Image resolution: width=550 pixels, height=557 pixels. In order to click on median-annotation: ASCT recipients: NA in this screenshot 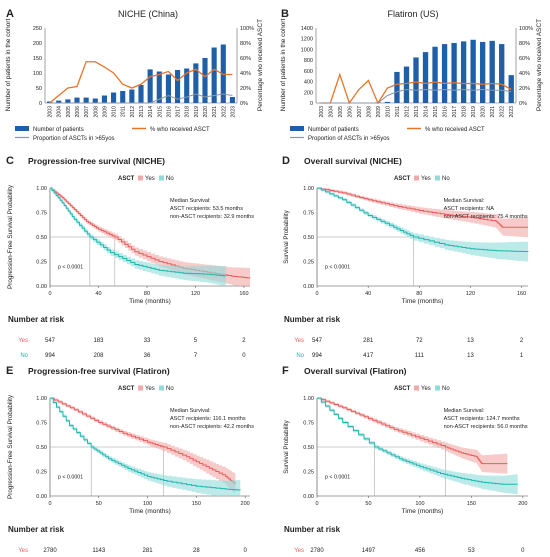, I will do `click(469, 209)`.